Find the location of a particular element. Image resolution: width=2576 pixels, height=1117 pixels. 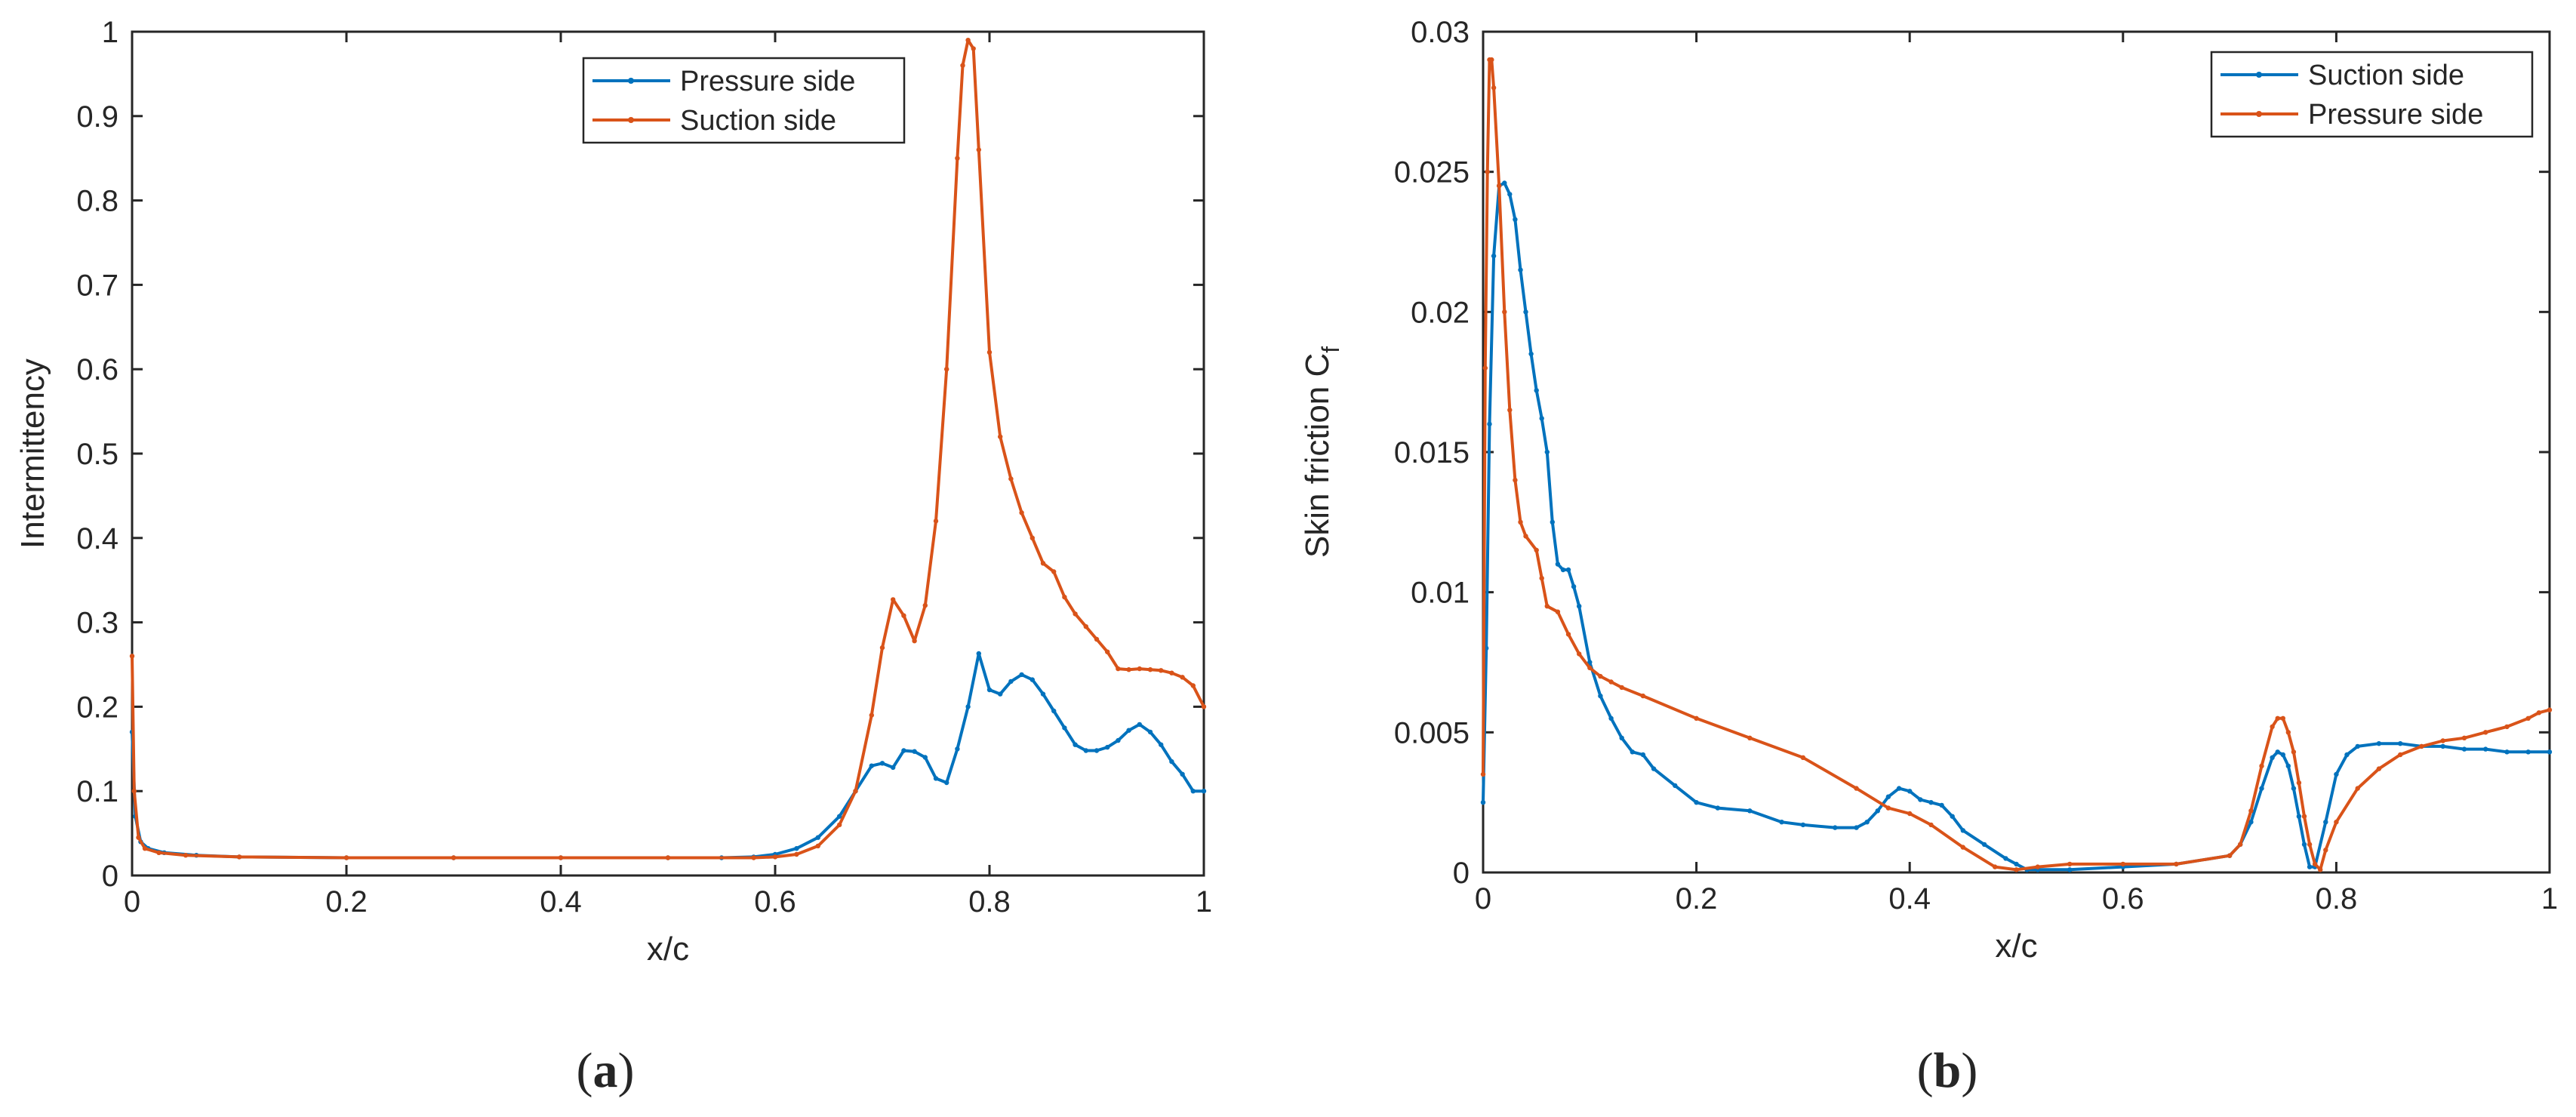

chart-b-ytick-label: 0.01 is located at coordinates (1440, 593).